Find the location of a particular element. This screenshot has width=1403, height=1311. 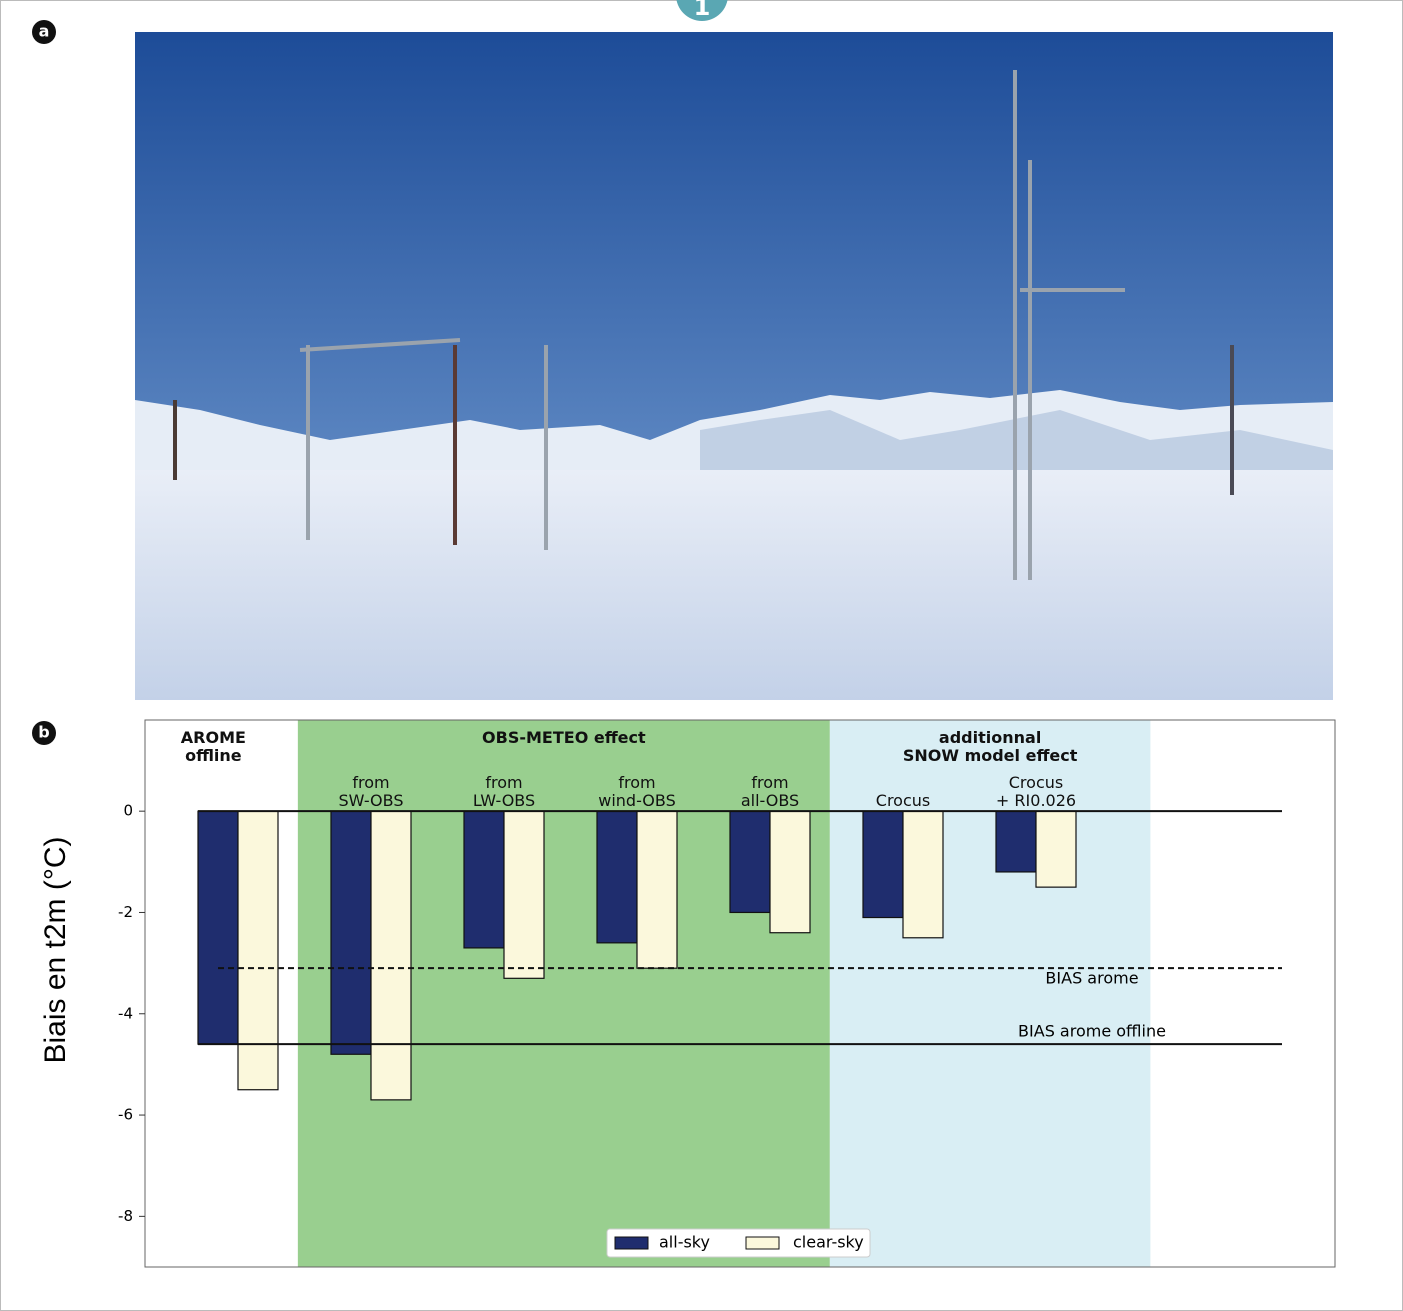

y-axis-label: Biais en t2m (°C) is located at coordinates (55, 949).